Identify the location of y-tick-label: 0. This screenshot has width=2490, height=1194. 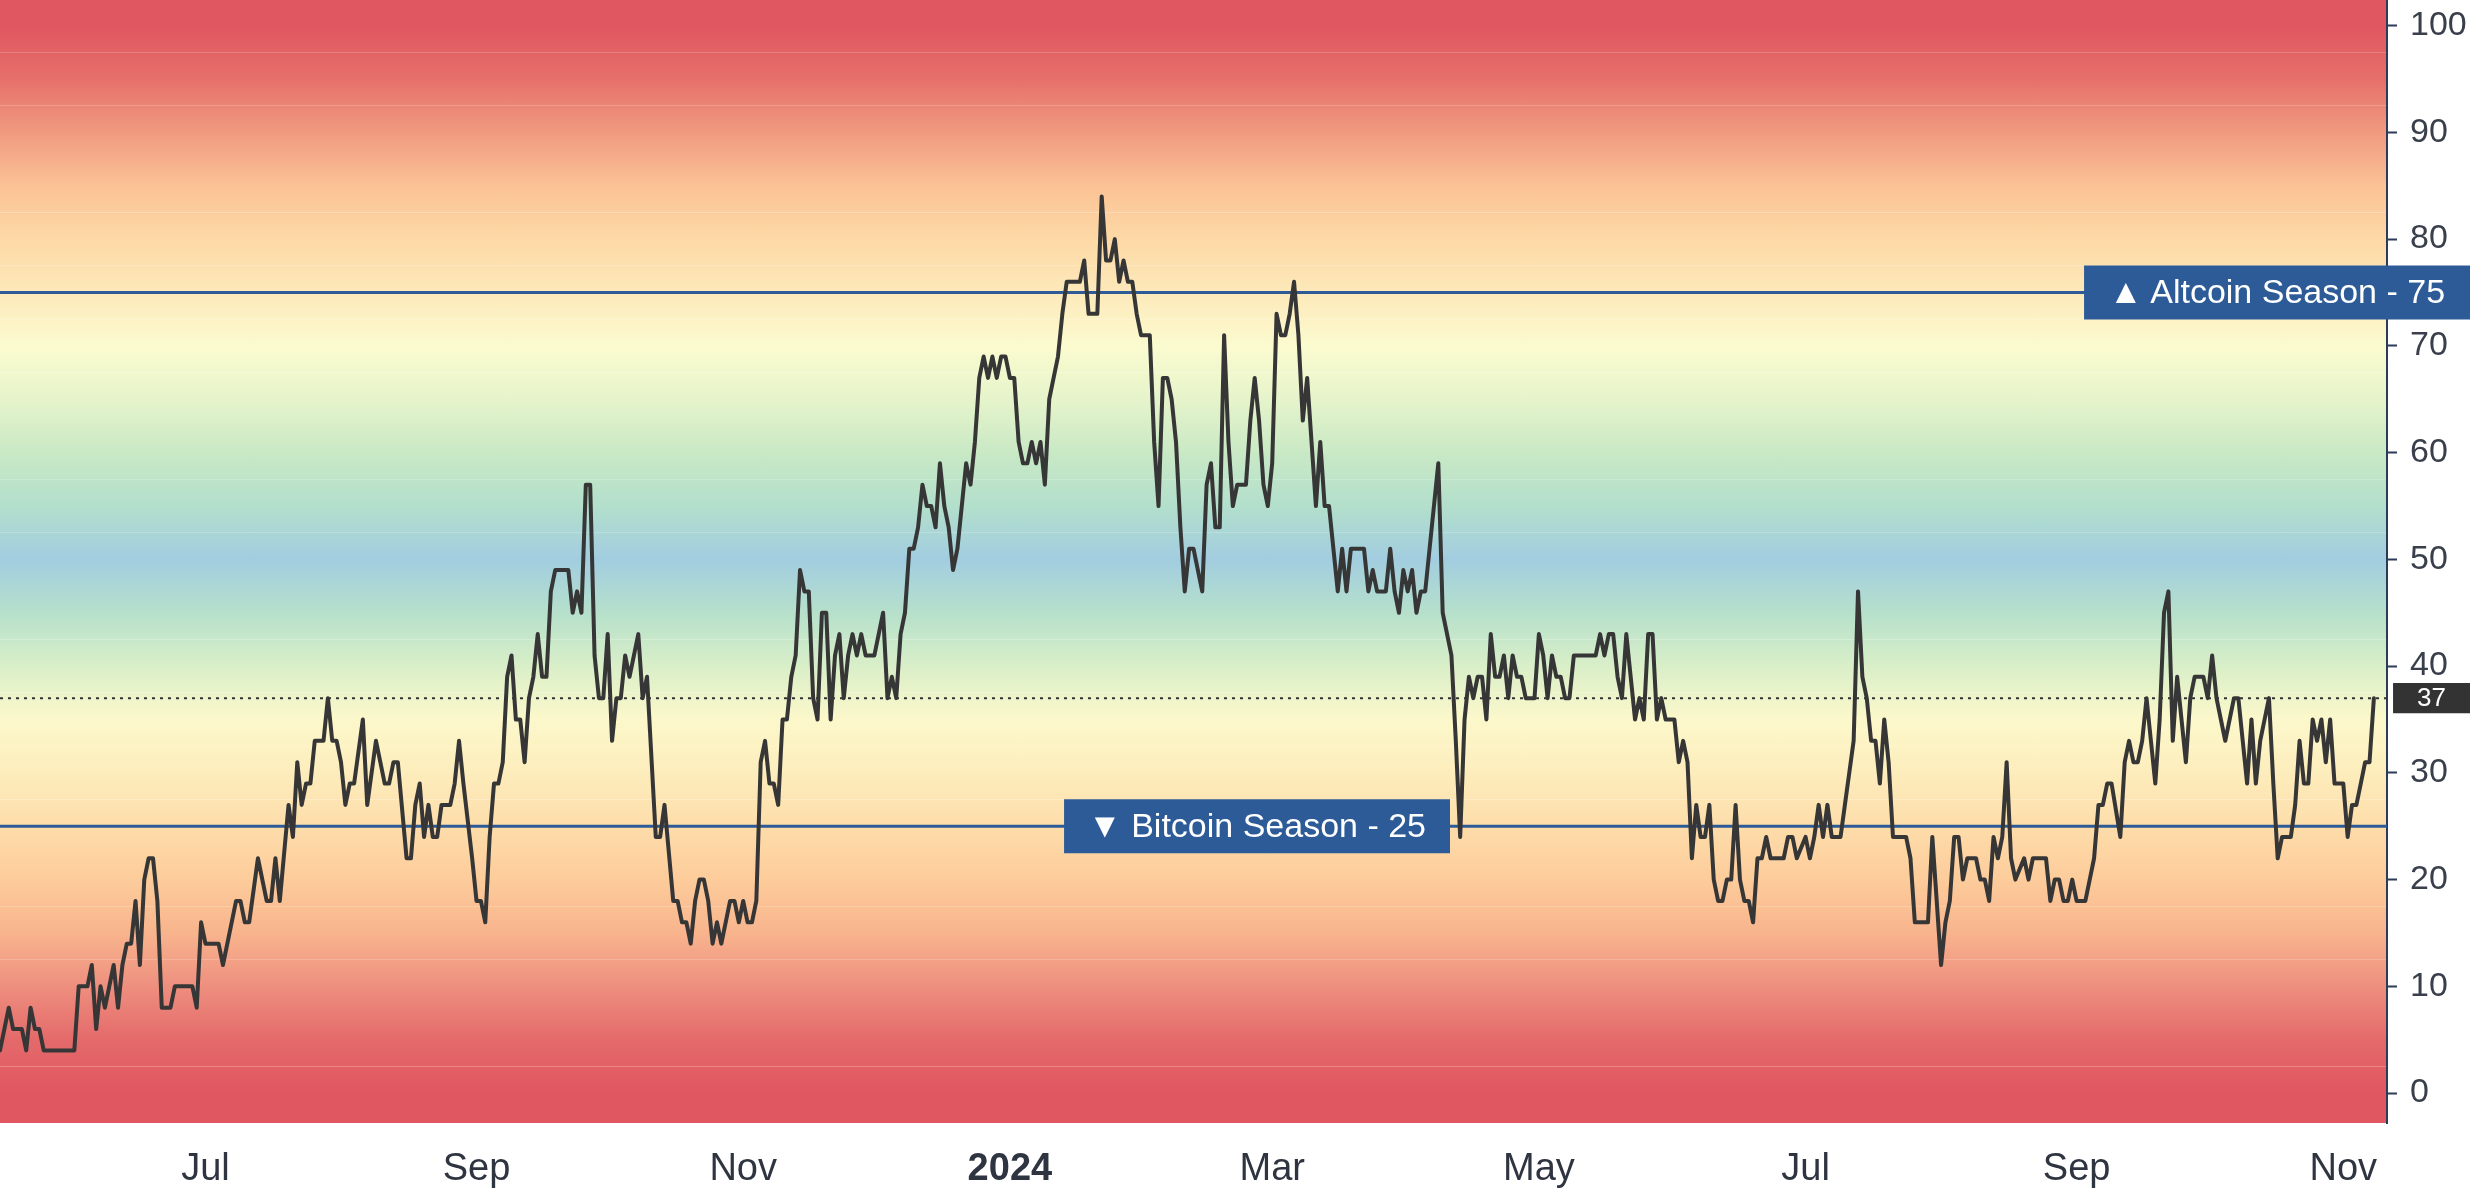
(2419, 1090).